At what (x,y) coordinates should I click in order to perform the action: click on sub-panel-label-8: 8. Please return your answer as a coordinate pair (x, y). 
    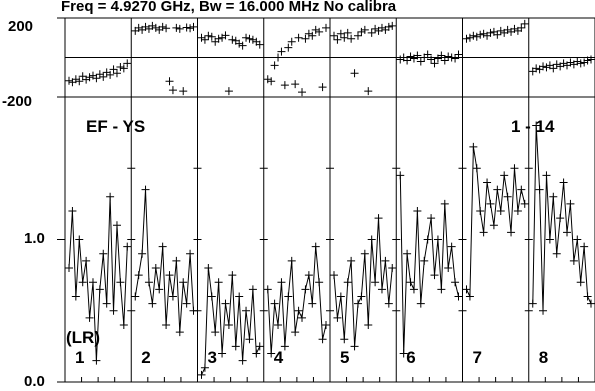
    Looking at the image, I should click on (543, 357).